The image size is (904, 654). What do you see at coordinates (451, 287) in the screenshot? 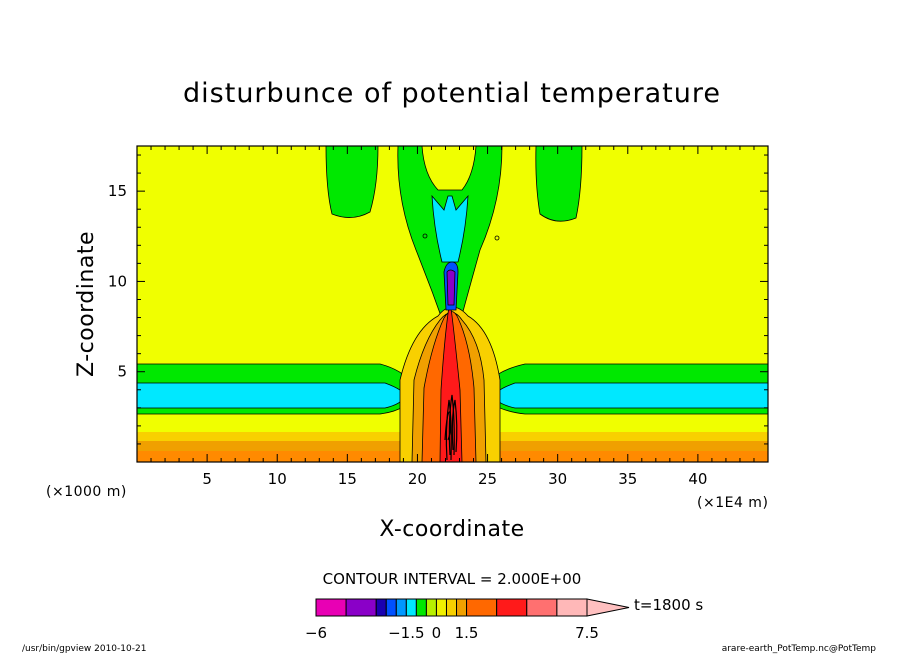
I see `contour-purple-core` at bounding box center [451, 287].